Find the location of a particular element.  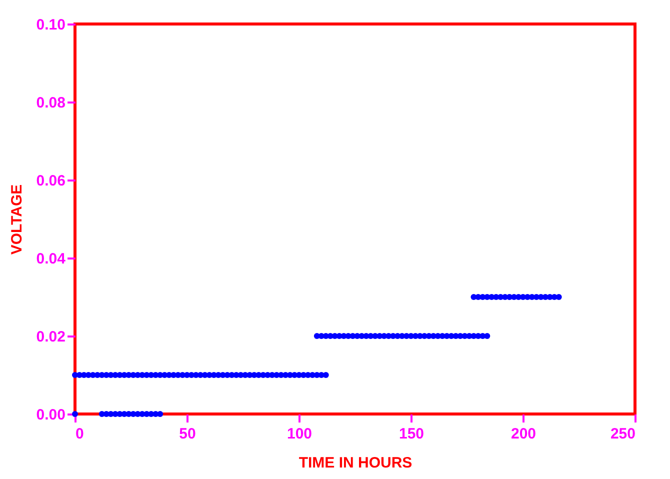

y-tick-label: 0.00 is located at coordinates (51, 415).